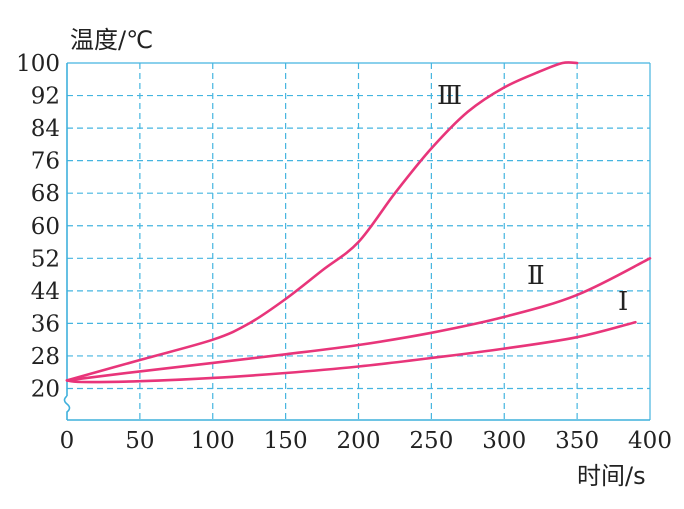  Describe the element at coordinates (45, 357) in the screenshot. I see `y-tick-label: 28` at that location.